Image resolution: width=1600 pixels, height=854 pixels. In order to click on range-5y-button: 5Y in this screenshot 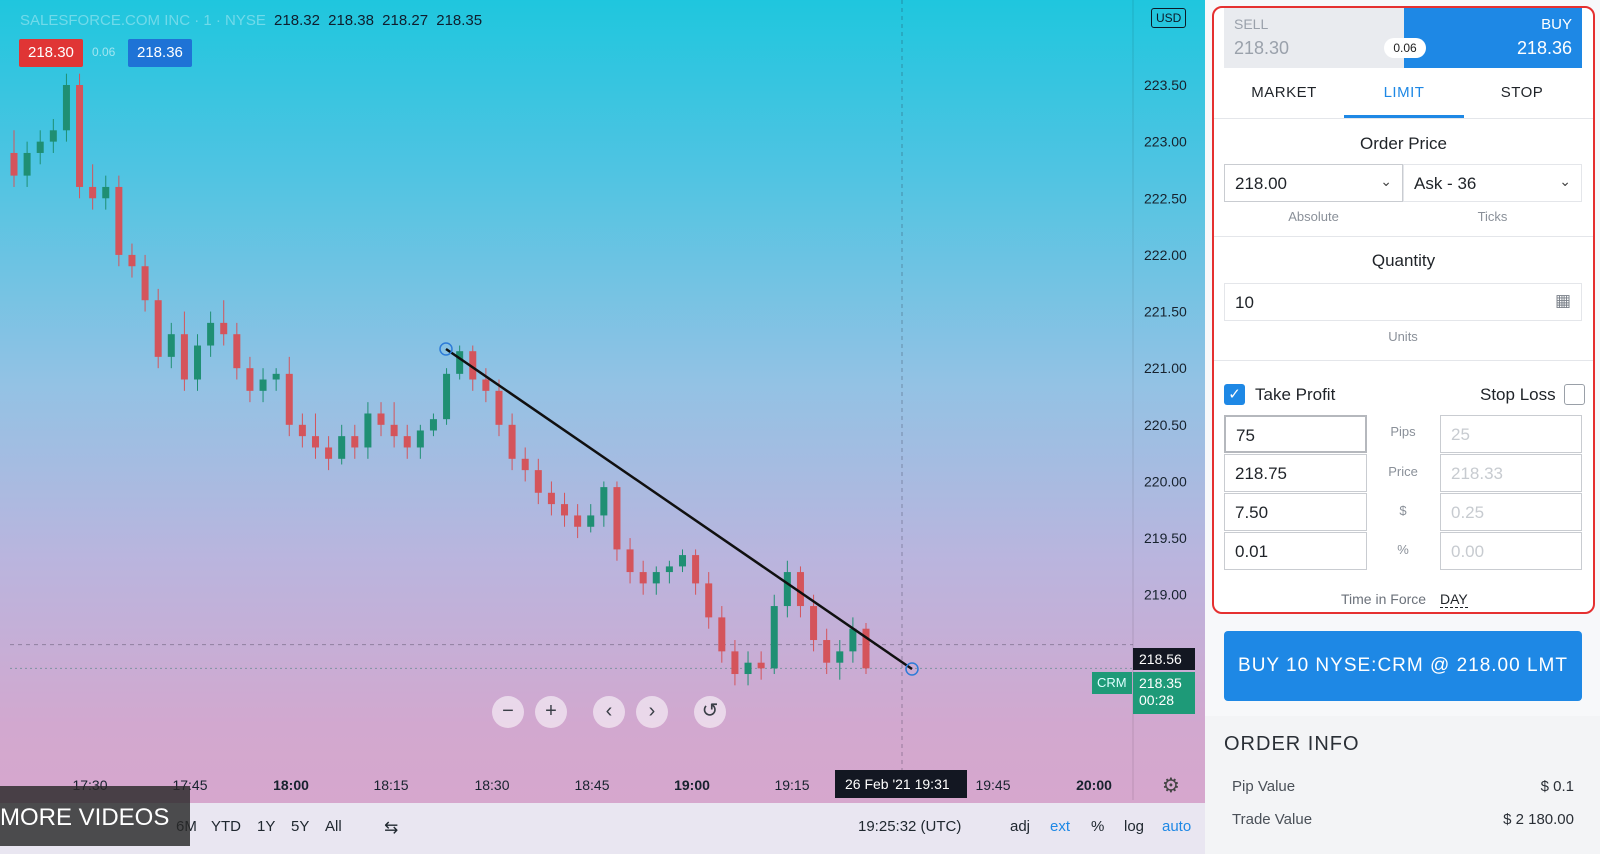, I will do `click(300, 826)`.